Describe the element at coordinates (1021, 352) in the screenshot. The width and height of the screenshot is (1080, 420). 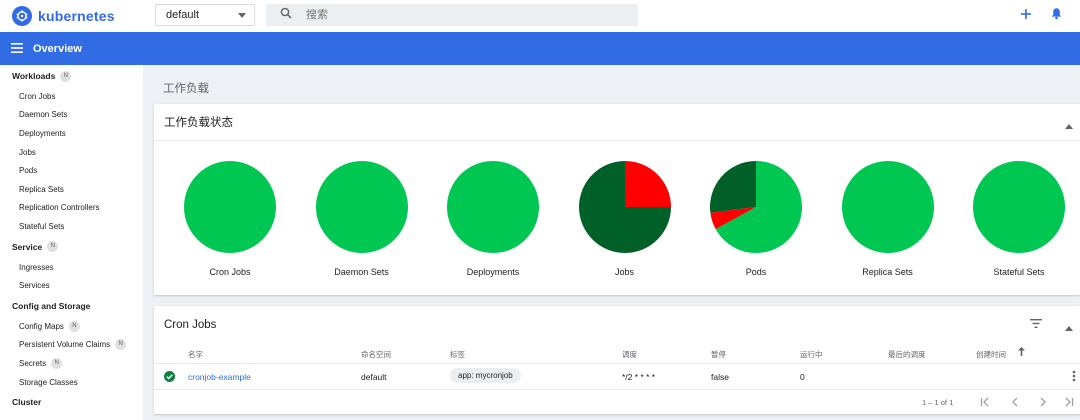
I see `sort-arrow-up-icon` at that location.